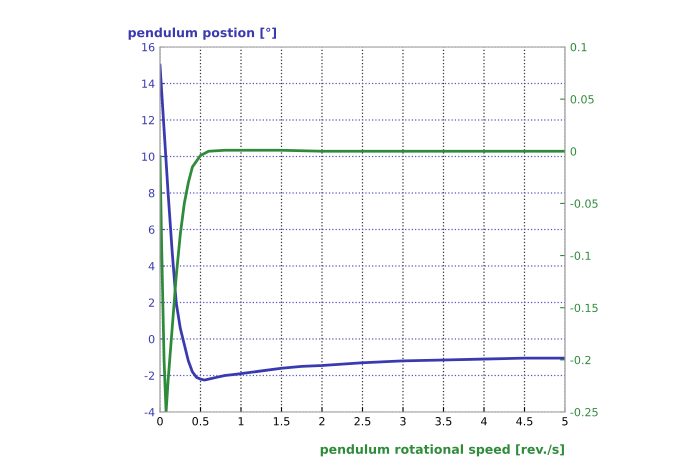 The width and height of the screenshot is (699, 469). What do you see at coordinates (484, 421) in the screenshot?
I see `x-tick-label: 4` at bounding box center [484, 421].